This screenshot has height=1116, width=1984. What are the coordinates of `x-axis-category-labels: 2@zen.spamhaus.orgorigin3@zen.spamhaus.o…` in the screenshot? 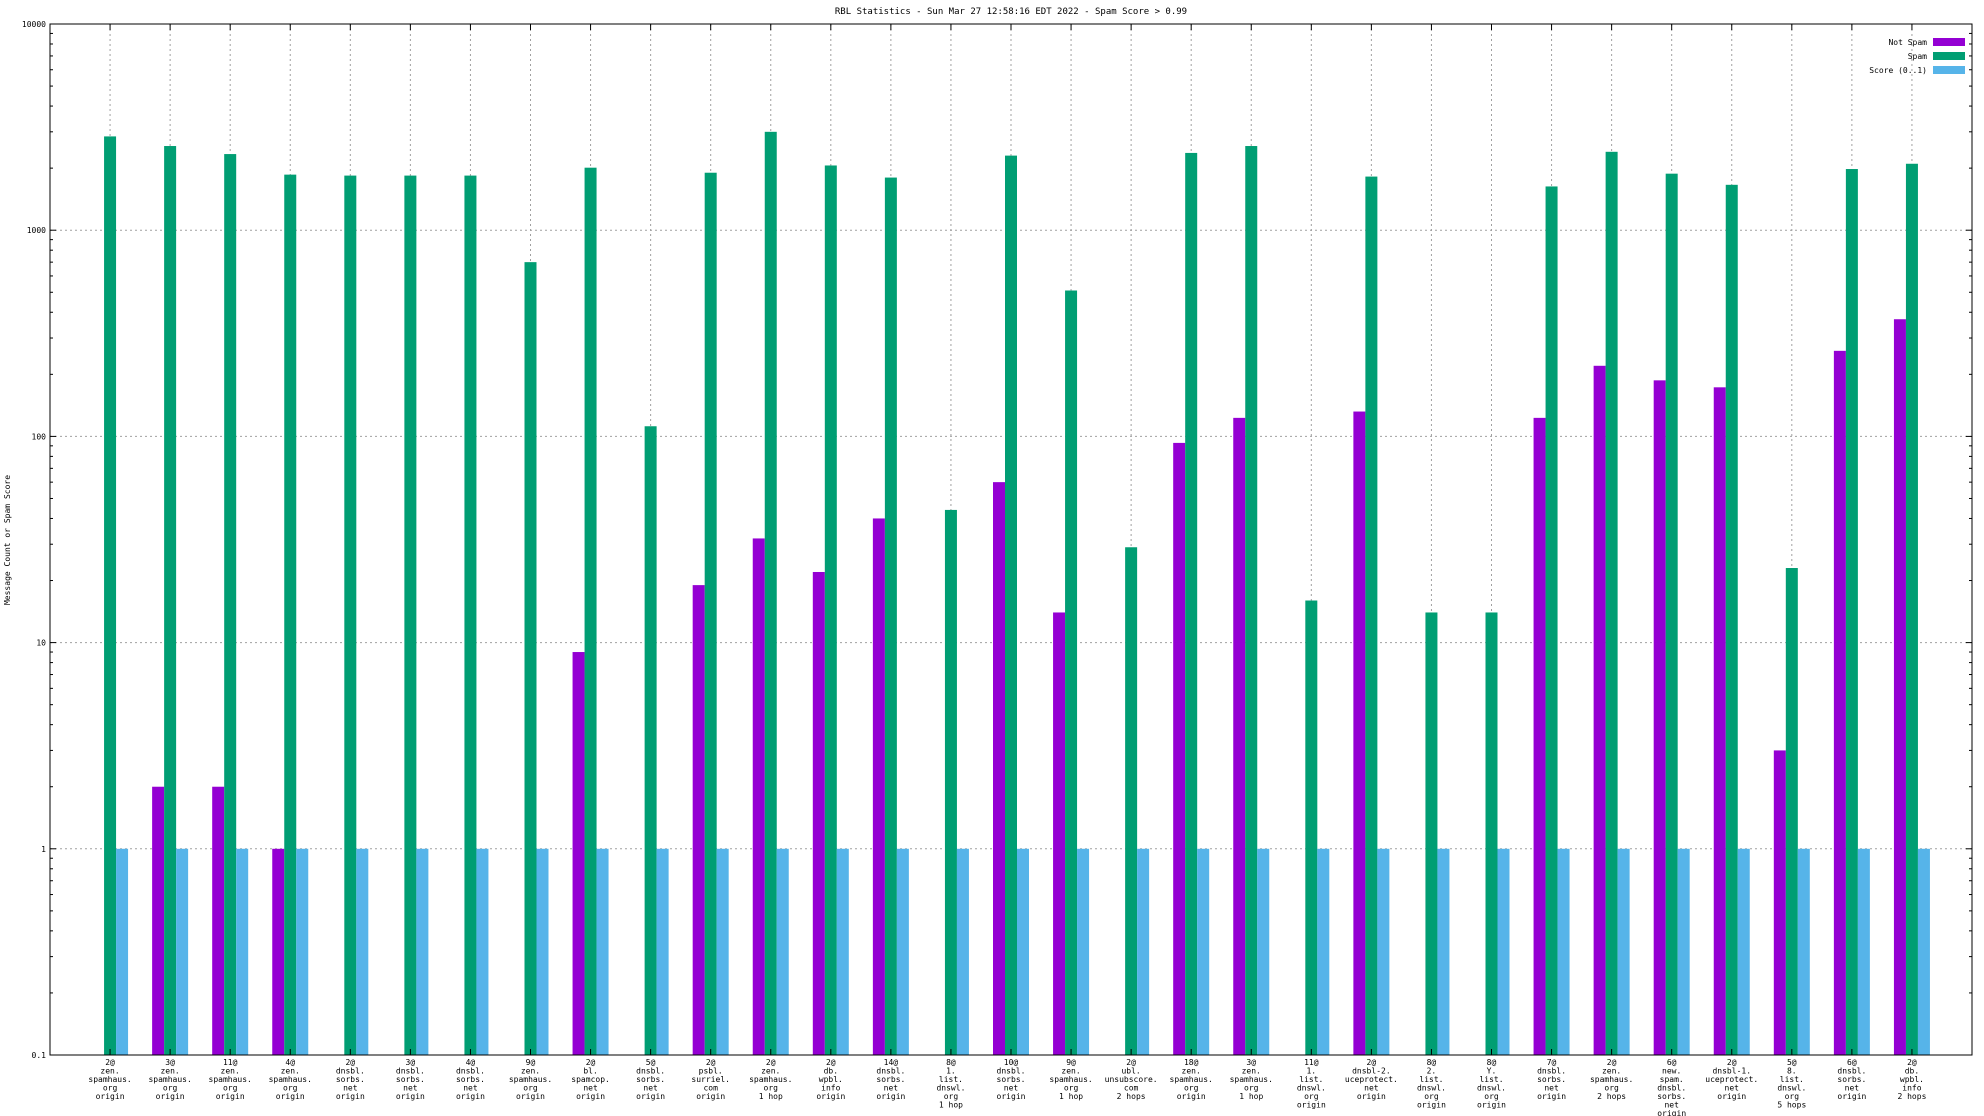 It's located at (1007, 1087).